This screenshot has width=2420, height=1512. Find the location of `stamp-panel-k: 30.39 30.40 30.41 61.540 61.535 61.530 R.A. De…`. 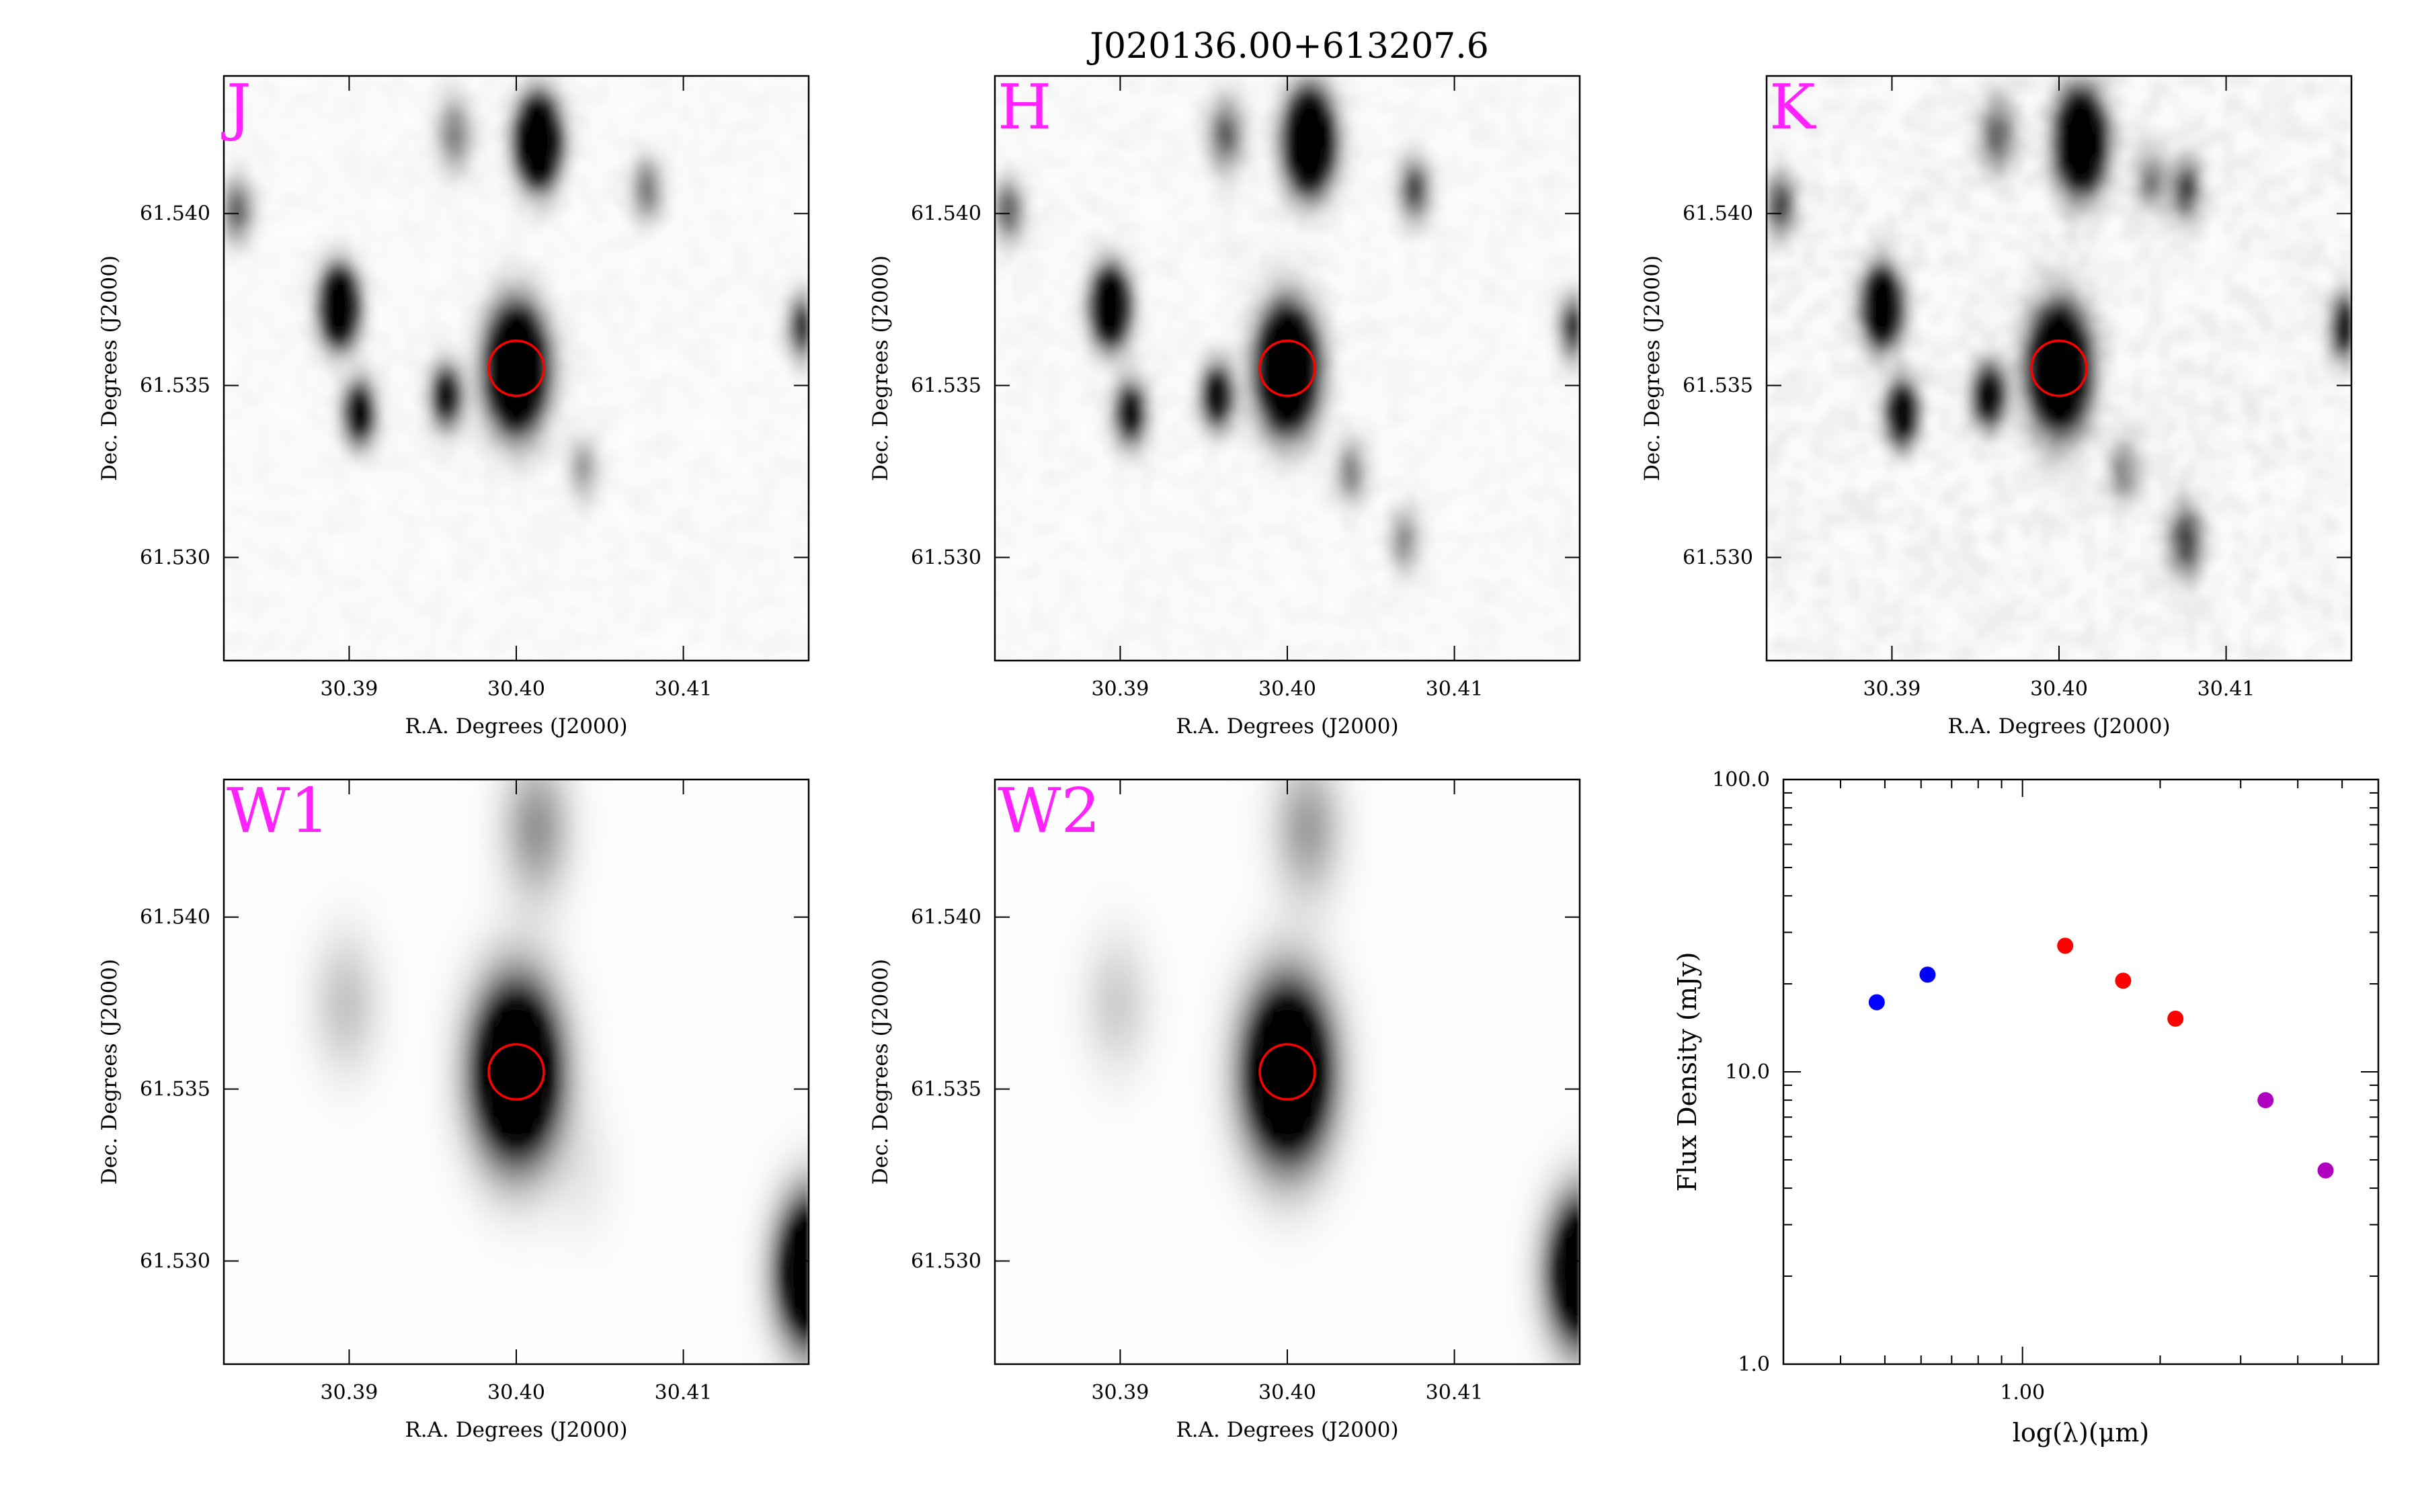

stamp-panel-k: 30.39 30.40 30.41 61.540 61.535 61.530 R.A. De… is located at coordinates (1997, 405).